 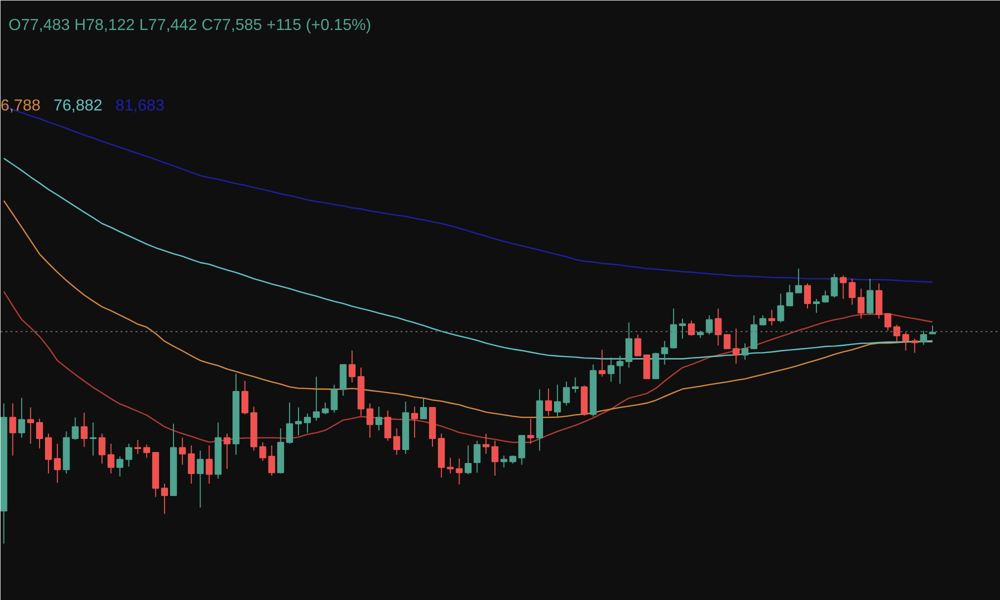 What do you see at coordinates (190, 25) in the screenshot?
I see `text: O77,483 H78,122 L77,442 C77,585 +115 (+0.15%)` at bounding box center [190, 25].